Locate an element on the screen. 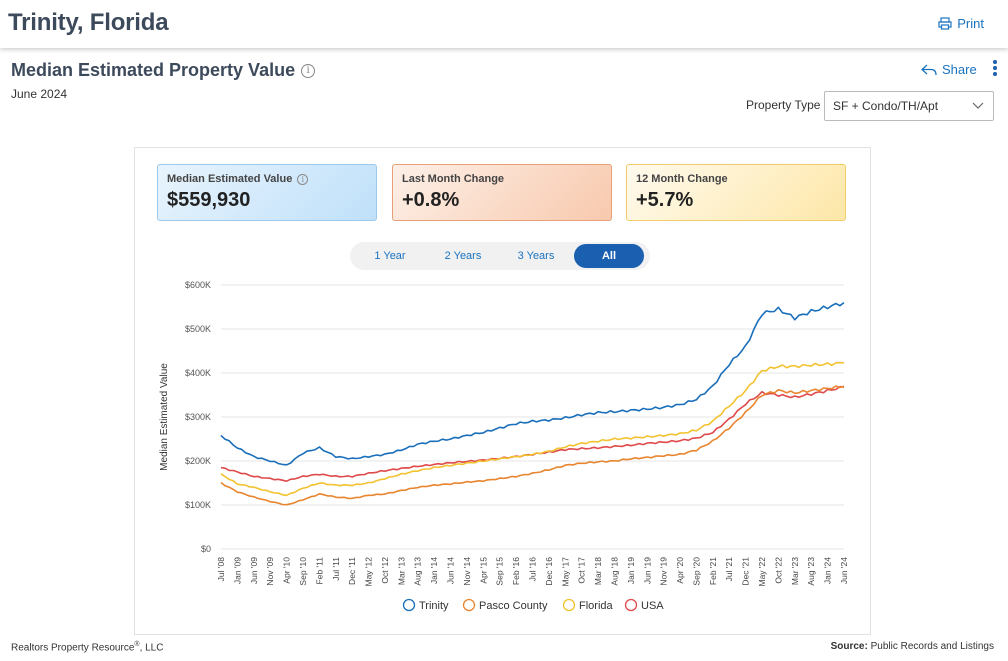  more-options-icon is located at coordinates (995, 69).